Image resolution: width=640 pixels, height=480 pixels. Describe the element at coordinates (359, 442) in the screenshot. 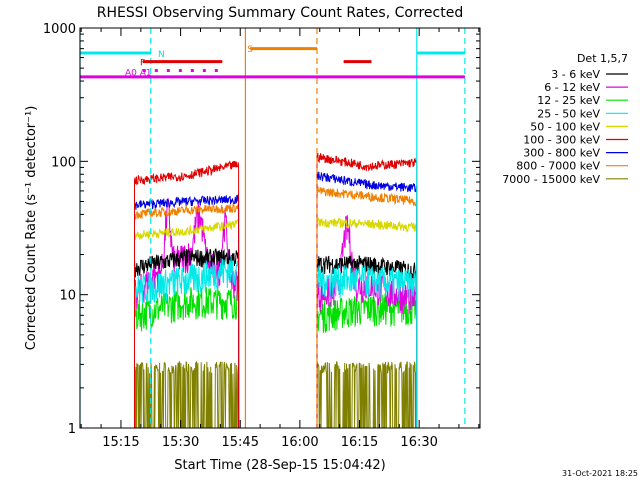

I see `x-tick-label: 16:15` at that location.